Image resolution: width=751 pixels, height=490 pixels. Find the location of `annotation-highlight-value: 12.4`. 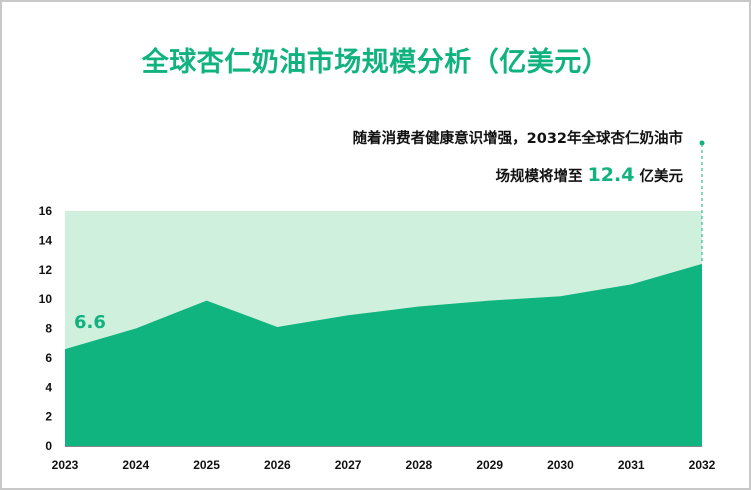

annotation-highlight-value: 12.4 is located at coordinates (611, 175).